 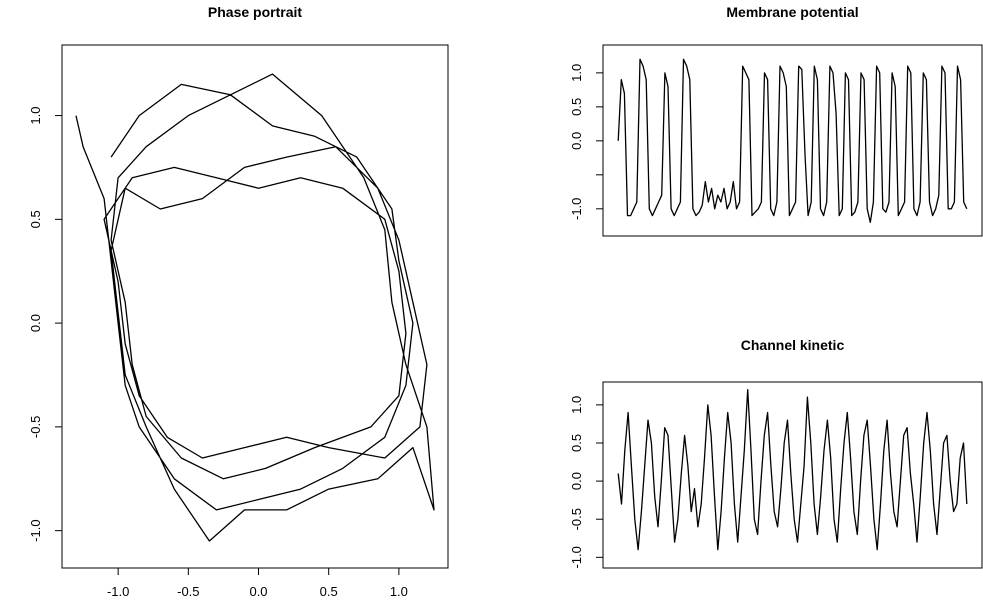 I want to click on chart-title: Membrane potential, so click(x=792, y=12).